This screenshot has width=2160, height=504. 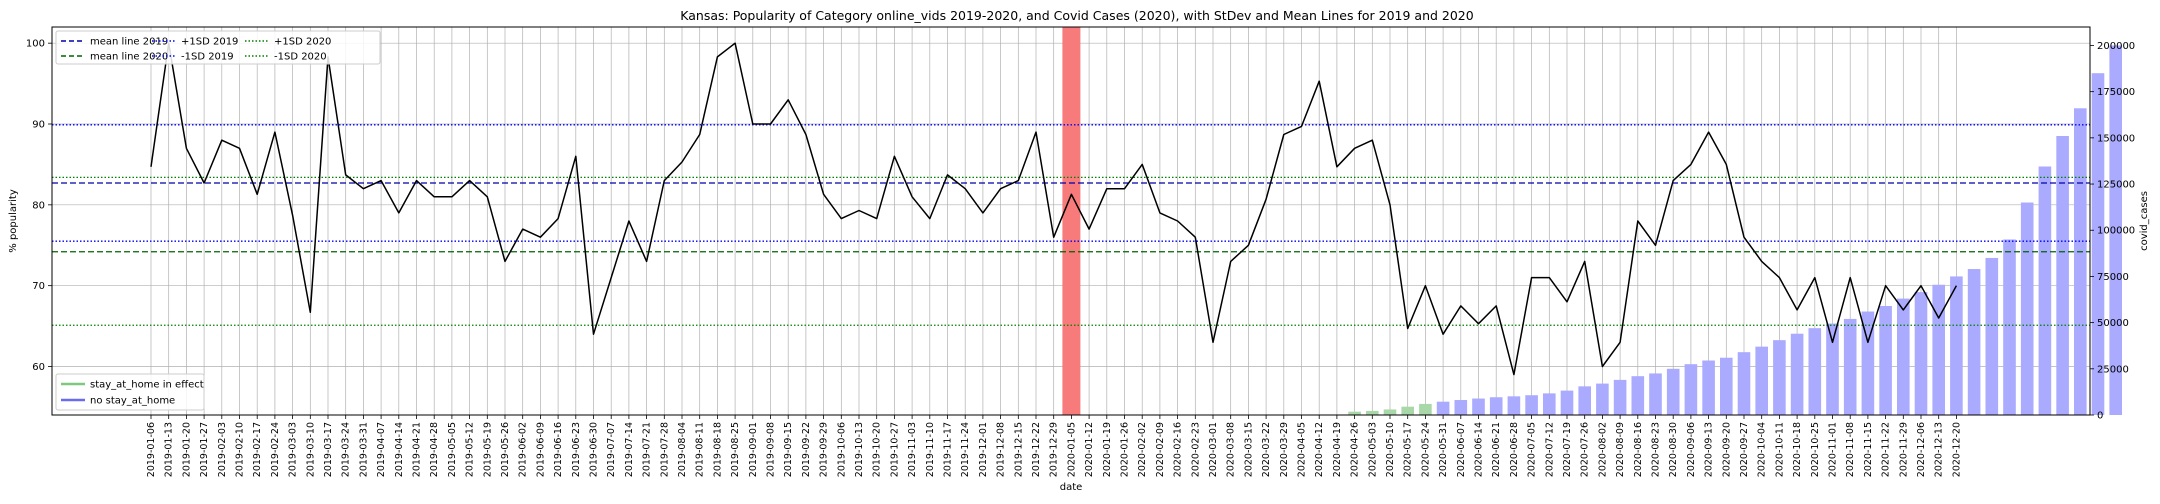 What do you see at coordinates (1408, 449) in the screenshot?
I see `x-tick-label: 2020-05-17` at bounding box center [1408, 449].